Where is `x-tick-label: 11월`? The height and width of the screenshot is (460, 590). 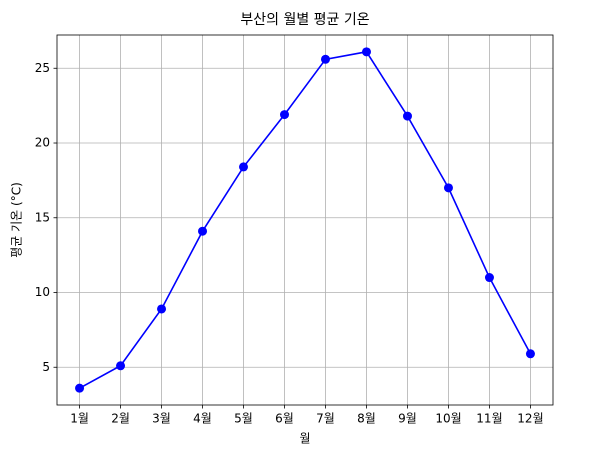 x-tick-label: 11월 is located at coordinates (489, 419).